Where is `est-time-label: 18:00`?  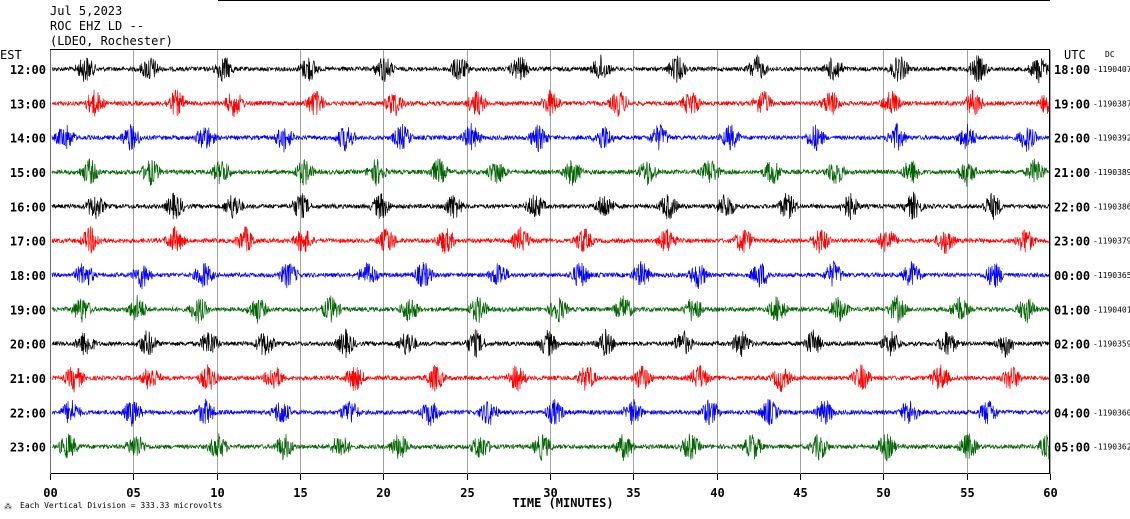 est-time-label: 18:00 is located at coordinates (28, 276).